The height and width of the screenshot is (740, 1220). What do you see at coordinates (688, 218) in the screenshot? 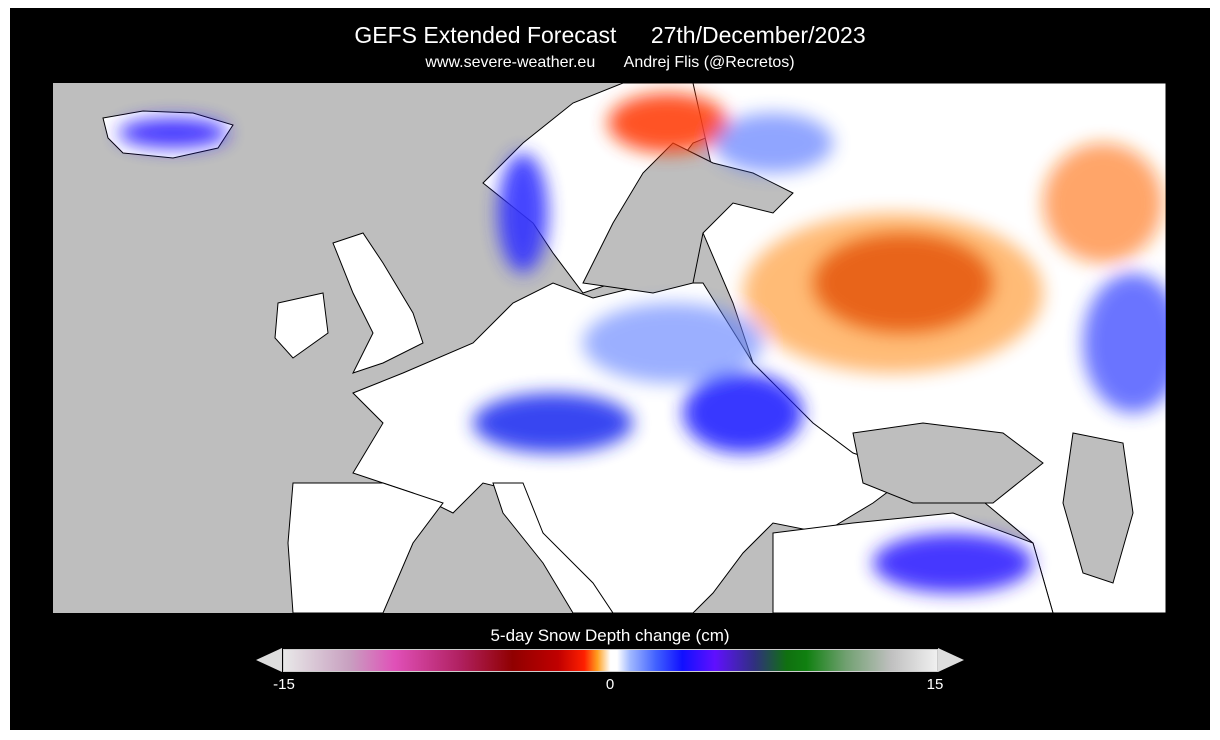
I see `baltic-sea` at bounding box center [688, 218].